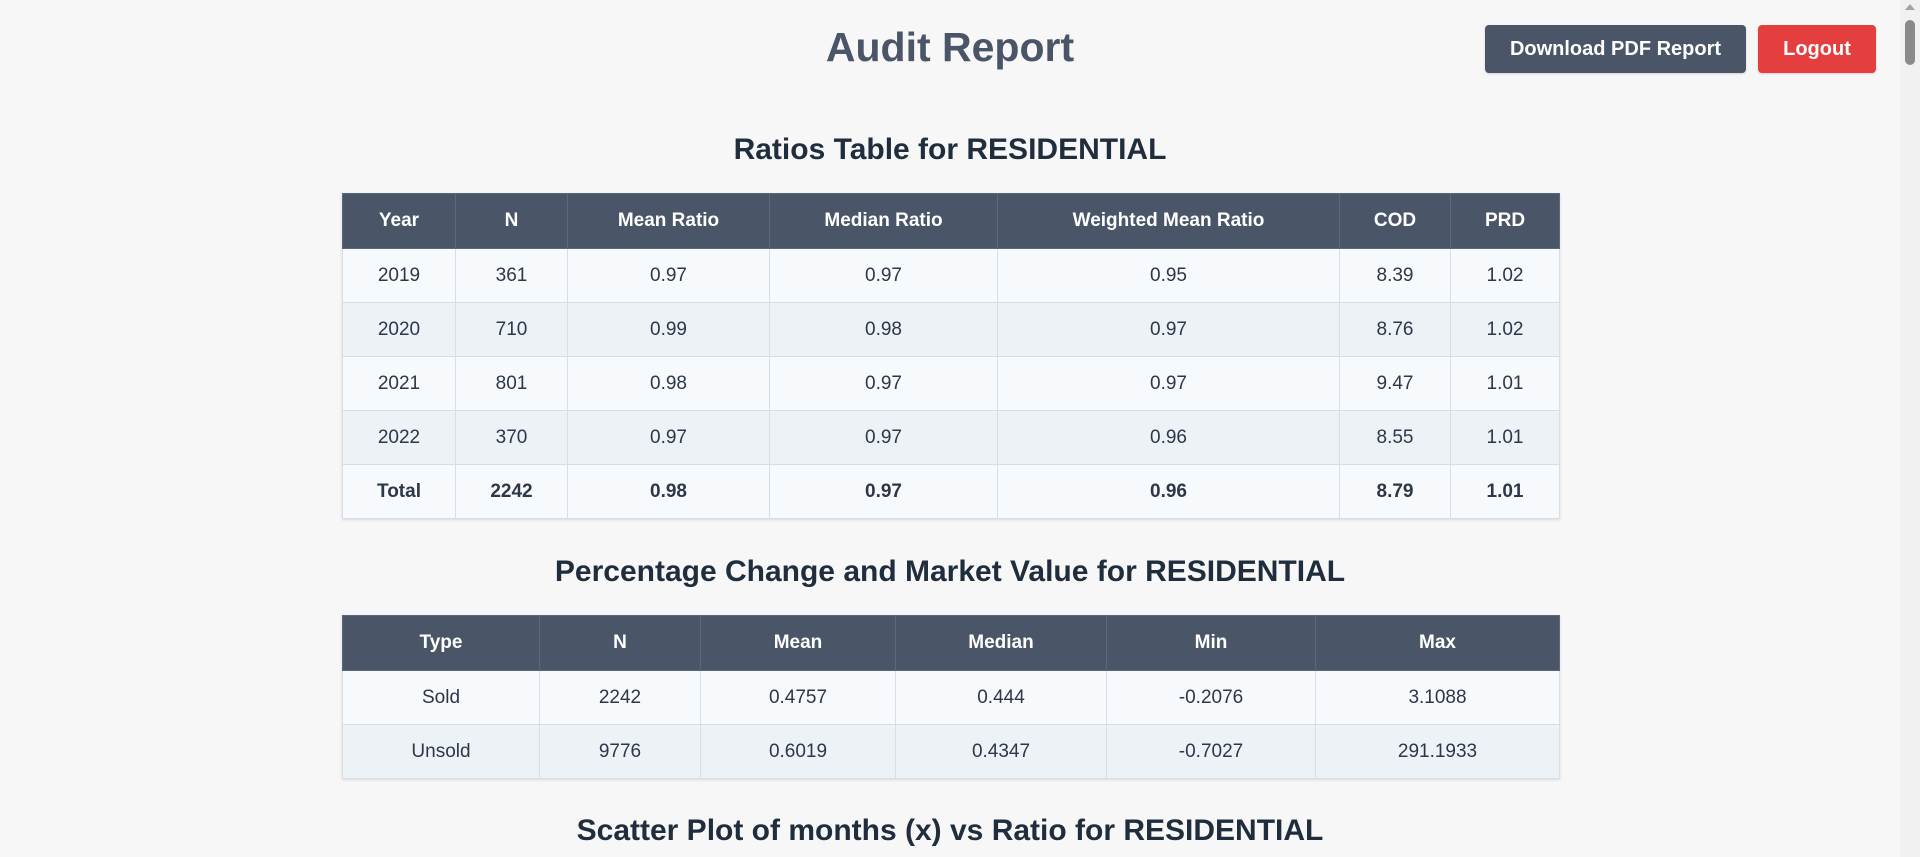 The width and height of the screenshot is (1920, 857). I want to click on table-cell: 2019, so click(399, 275).